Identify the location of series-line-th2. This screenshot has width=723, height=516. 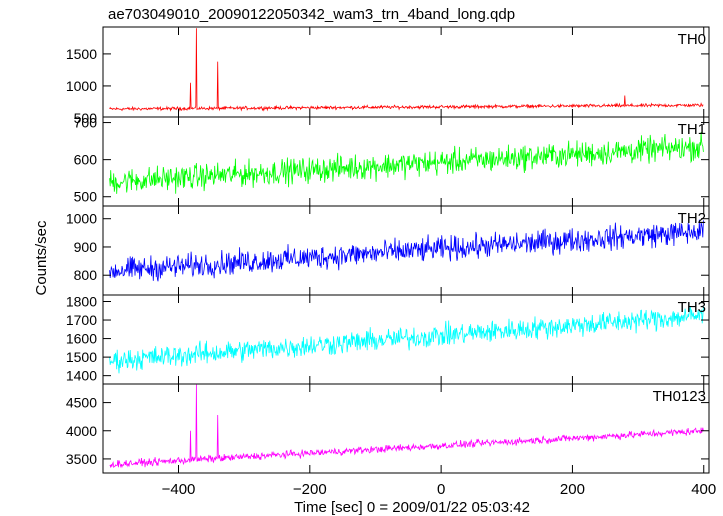
(406, 250).